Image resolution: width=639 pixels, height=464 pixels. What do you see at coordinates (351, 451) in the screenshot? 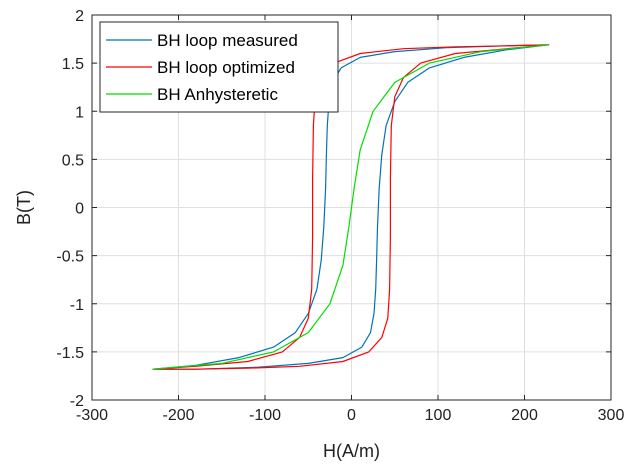
I see `x-axis-label: H(A/m)` at bounding box center [351, 451].